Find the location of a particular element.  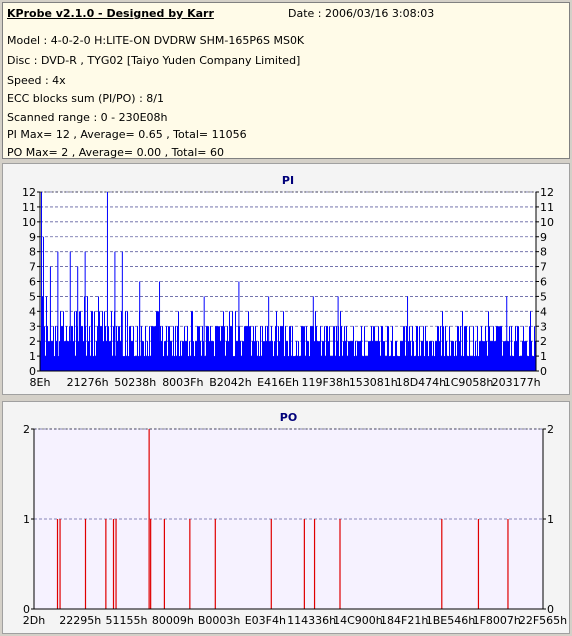

x-tick-label: 80009h is located at coordinates (173, 620).